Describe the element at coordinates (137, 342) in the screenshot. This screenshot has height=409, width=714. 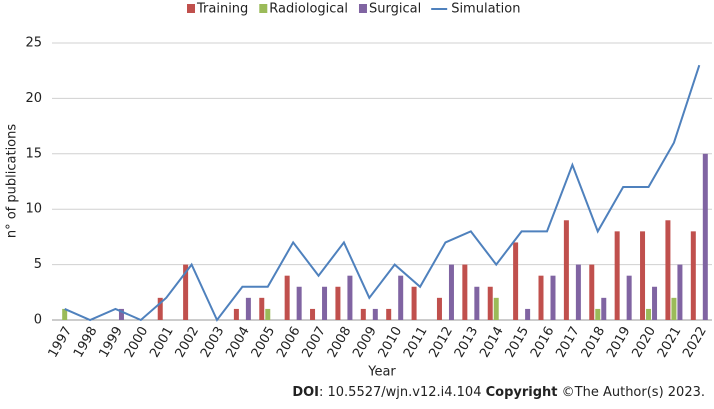
I see `x-tick-label: 2000` at that location.